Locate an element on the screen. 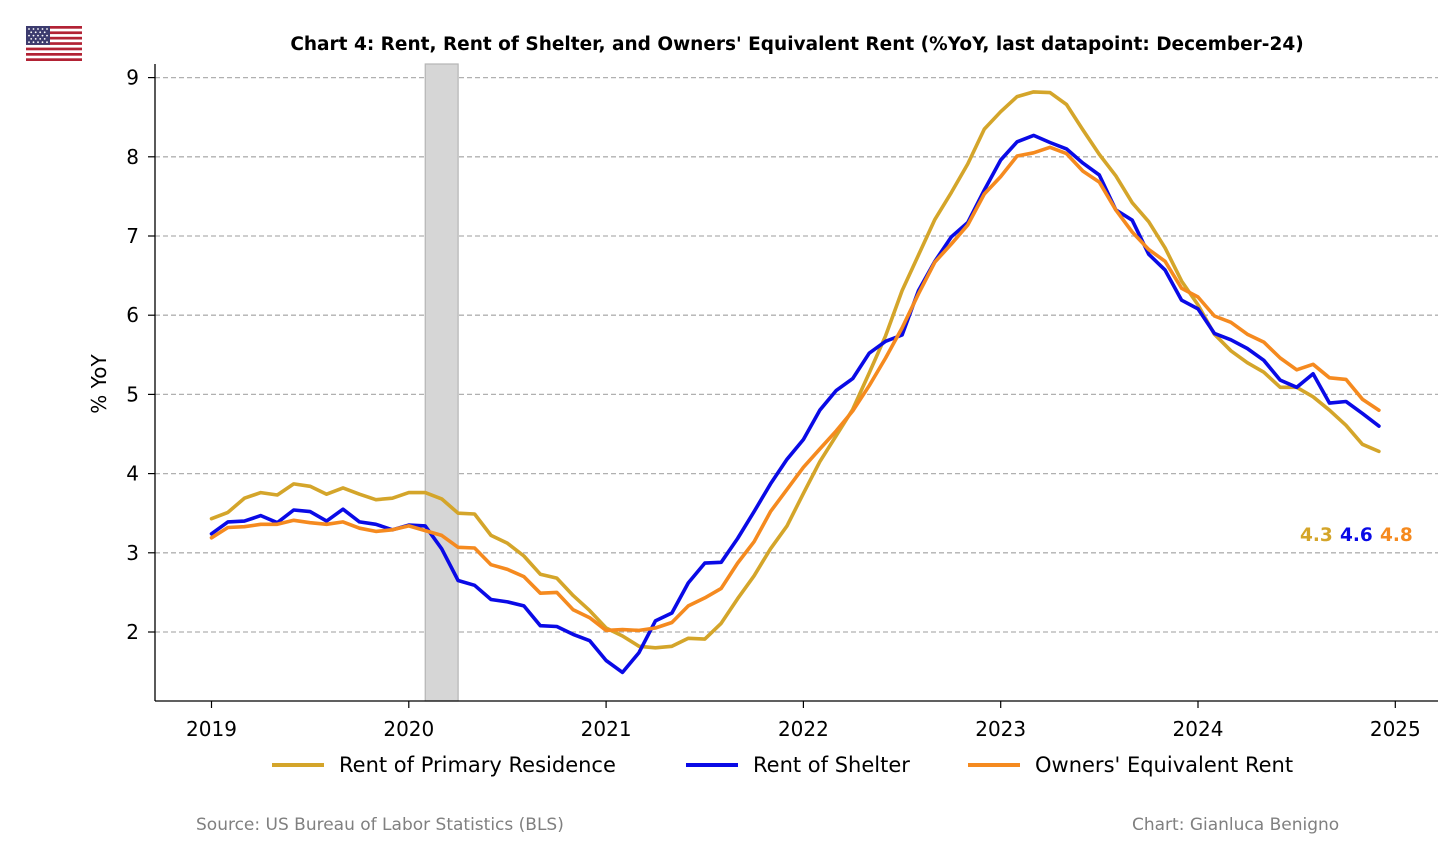 The width and height of the screenshot is (1456, 851). y-tick-label: 5 is located at coordinates (132, 394).